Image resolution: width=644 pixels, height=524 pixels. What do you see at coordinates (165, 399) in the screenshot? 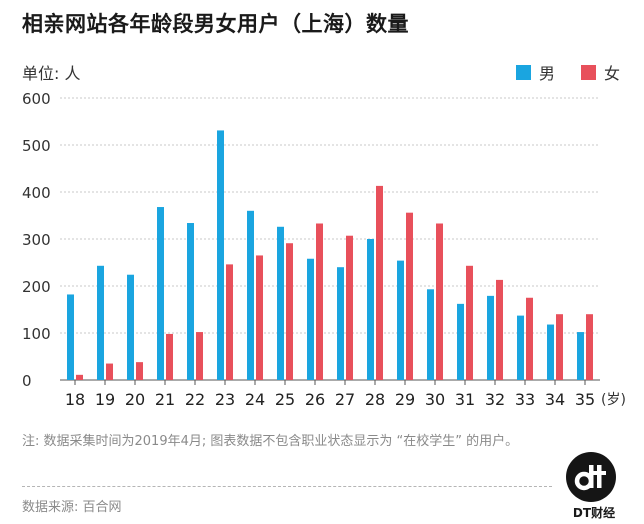
I see `x-tick-label: 21` at bounding box center [165, 399].